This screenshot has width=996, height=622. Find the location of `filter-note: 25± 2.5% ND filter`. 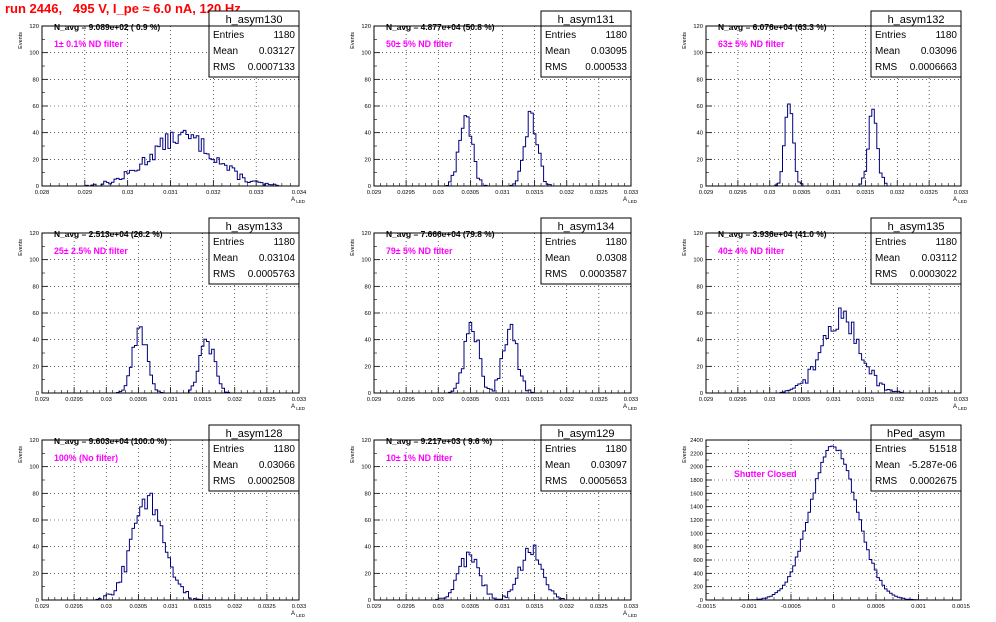

filter-note: 25± 2.5% ND filter is located at coordinates (91, 251).